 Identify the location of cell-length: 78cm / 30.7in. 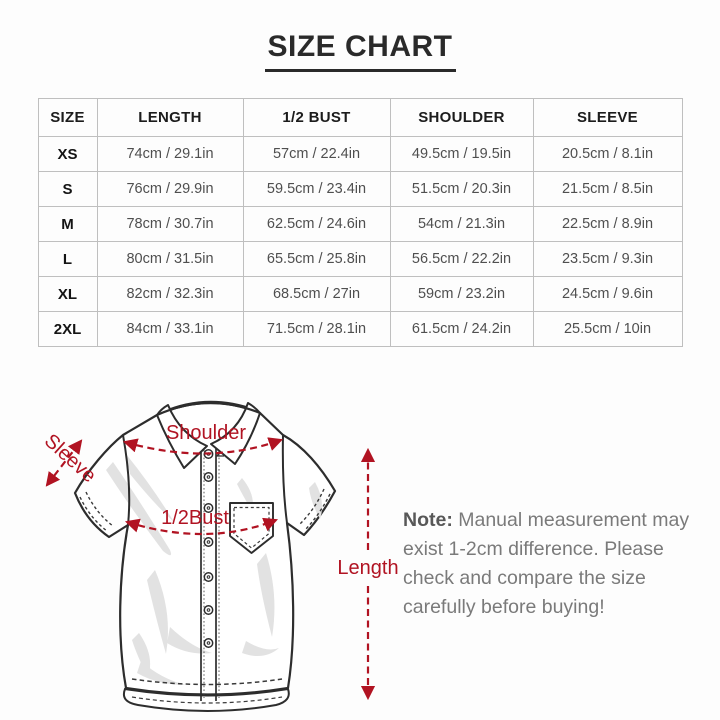
(170, 224).